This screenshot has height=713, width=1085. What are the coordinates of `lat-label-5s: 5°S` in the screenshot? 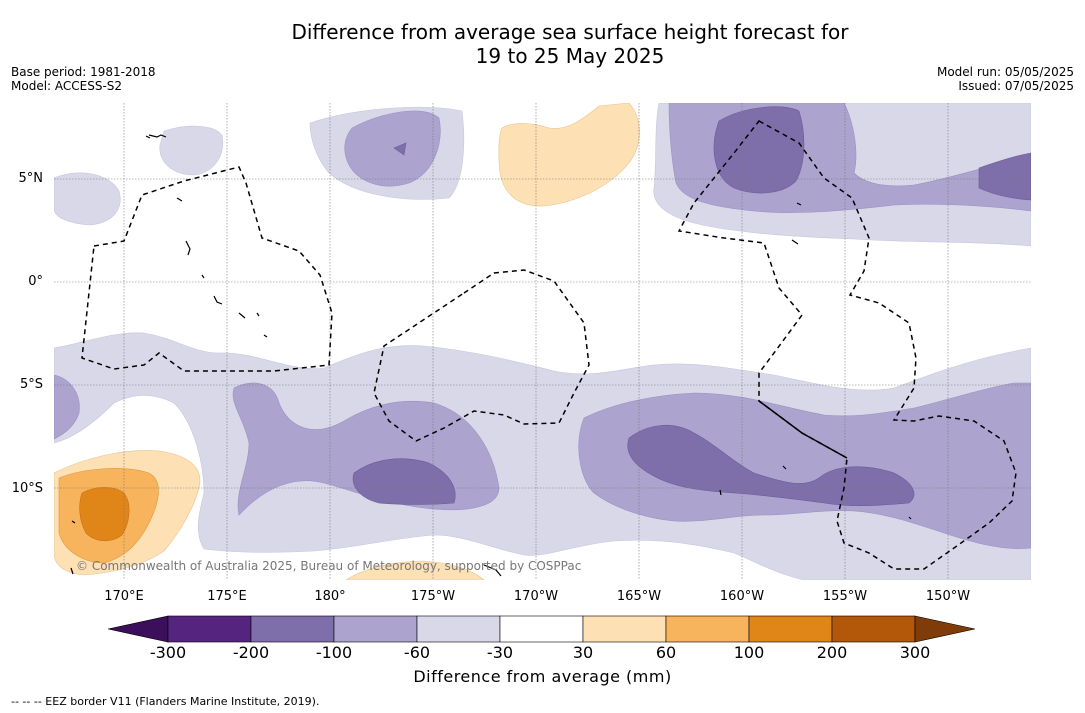 It's located at (31, 384).